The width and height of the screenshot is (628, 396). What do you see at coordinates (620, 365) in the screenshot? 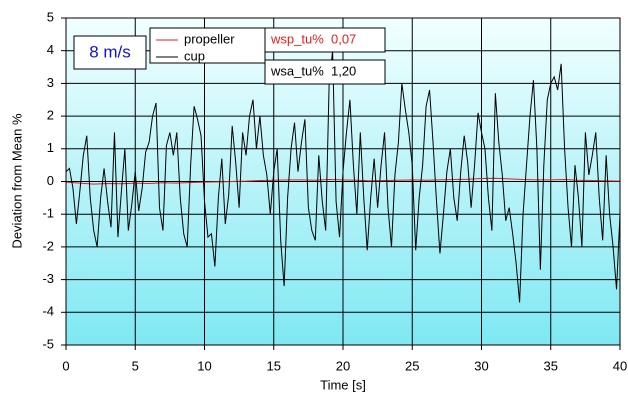
I see `x-tick-label: 40` at bounding box center [620, 365].